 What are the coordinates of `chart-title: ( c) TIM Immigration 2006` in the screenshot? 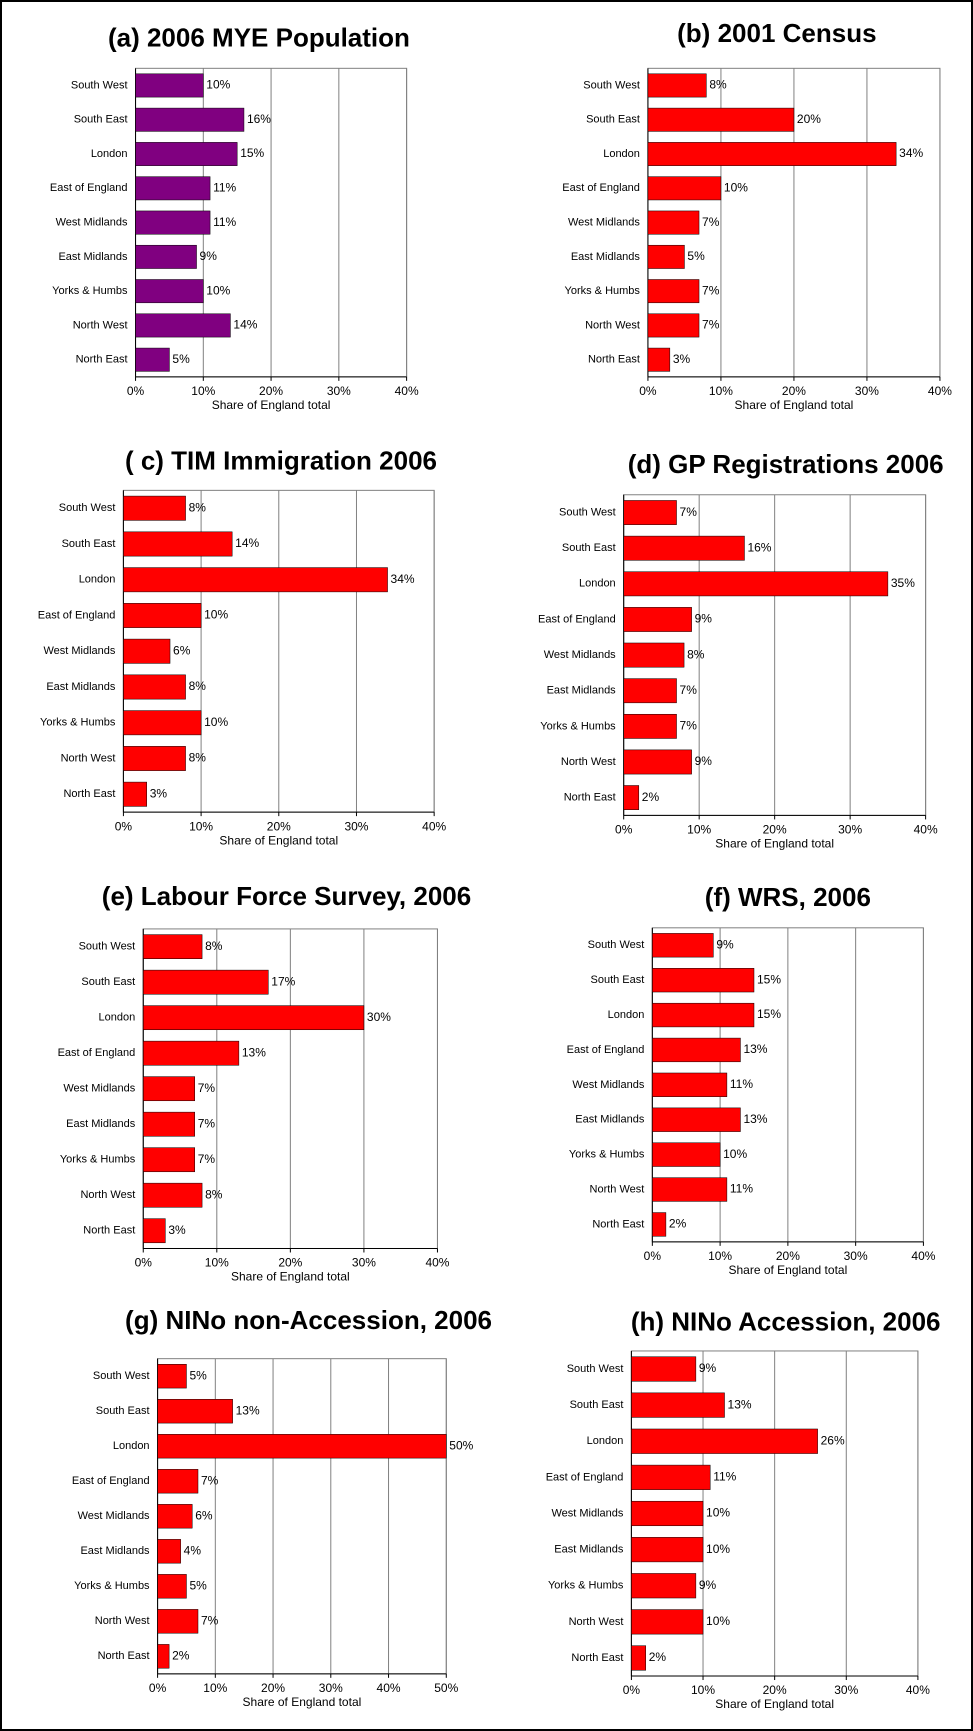 It's located at (281, 461).